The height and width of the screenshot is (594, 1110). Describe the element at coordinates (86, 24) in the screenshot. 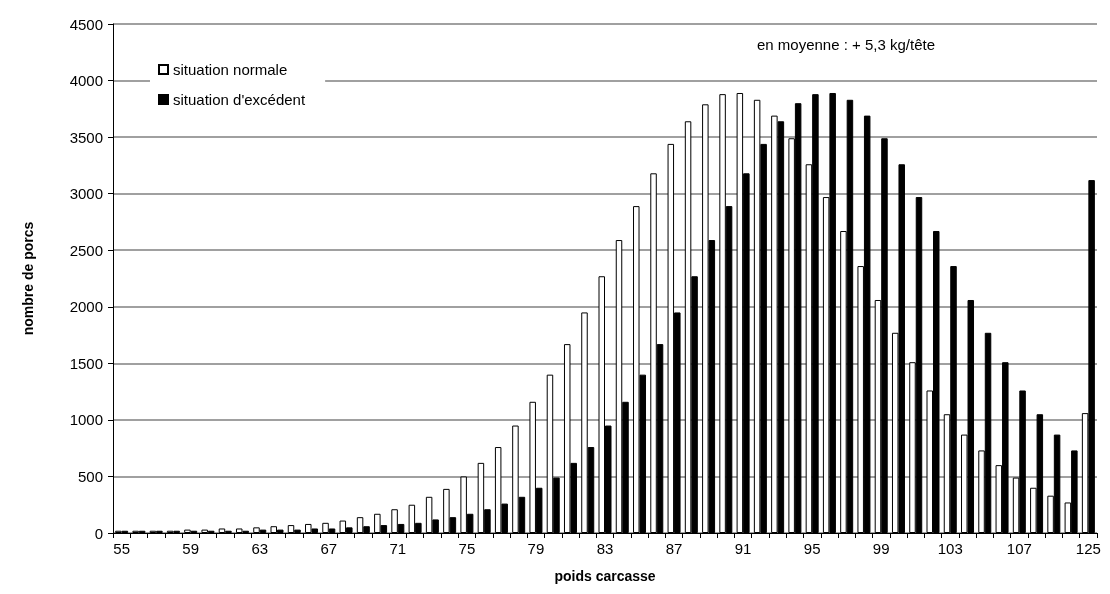

I see `y-tick-label: 4500` at that location.